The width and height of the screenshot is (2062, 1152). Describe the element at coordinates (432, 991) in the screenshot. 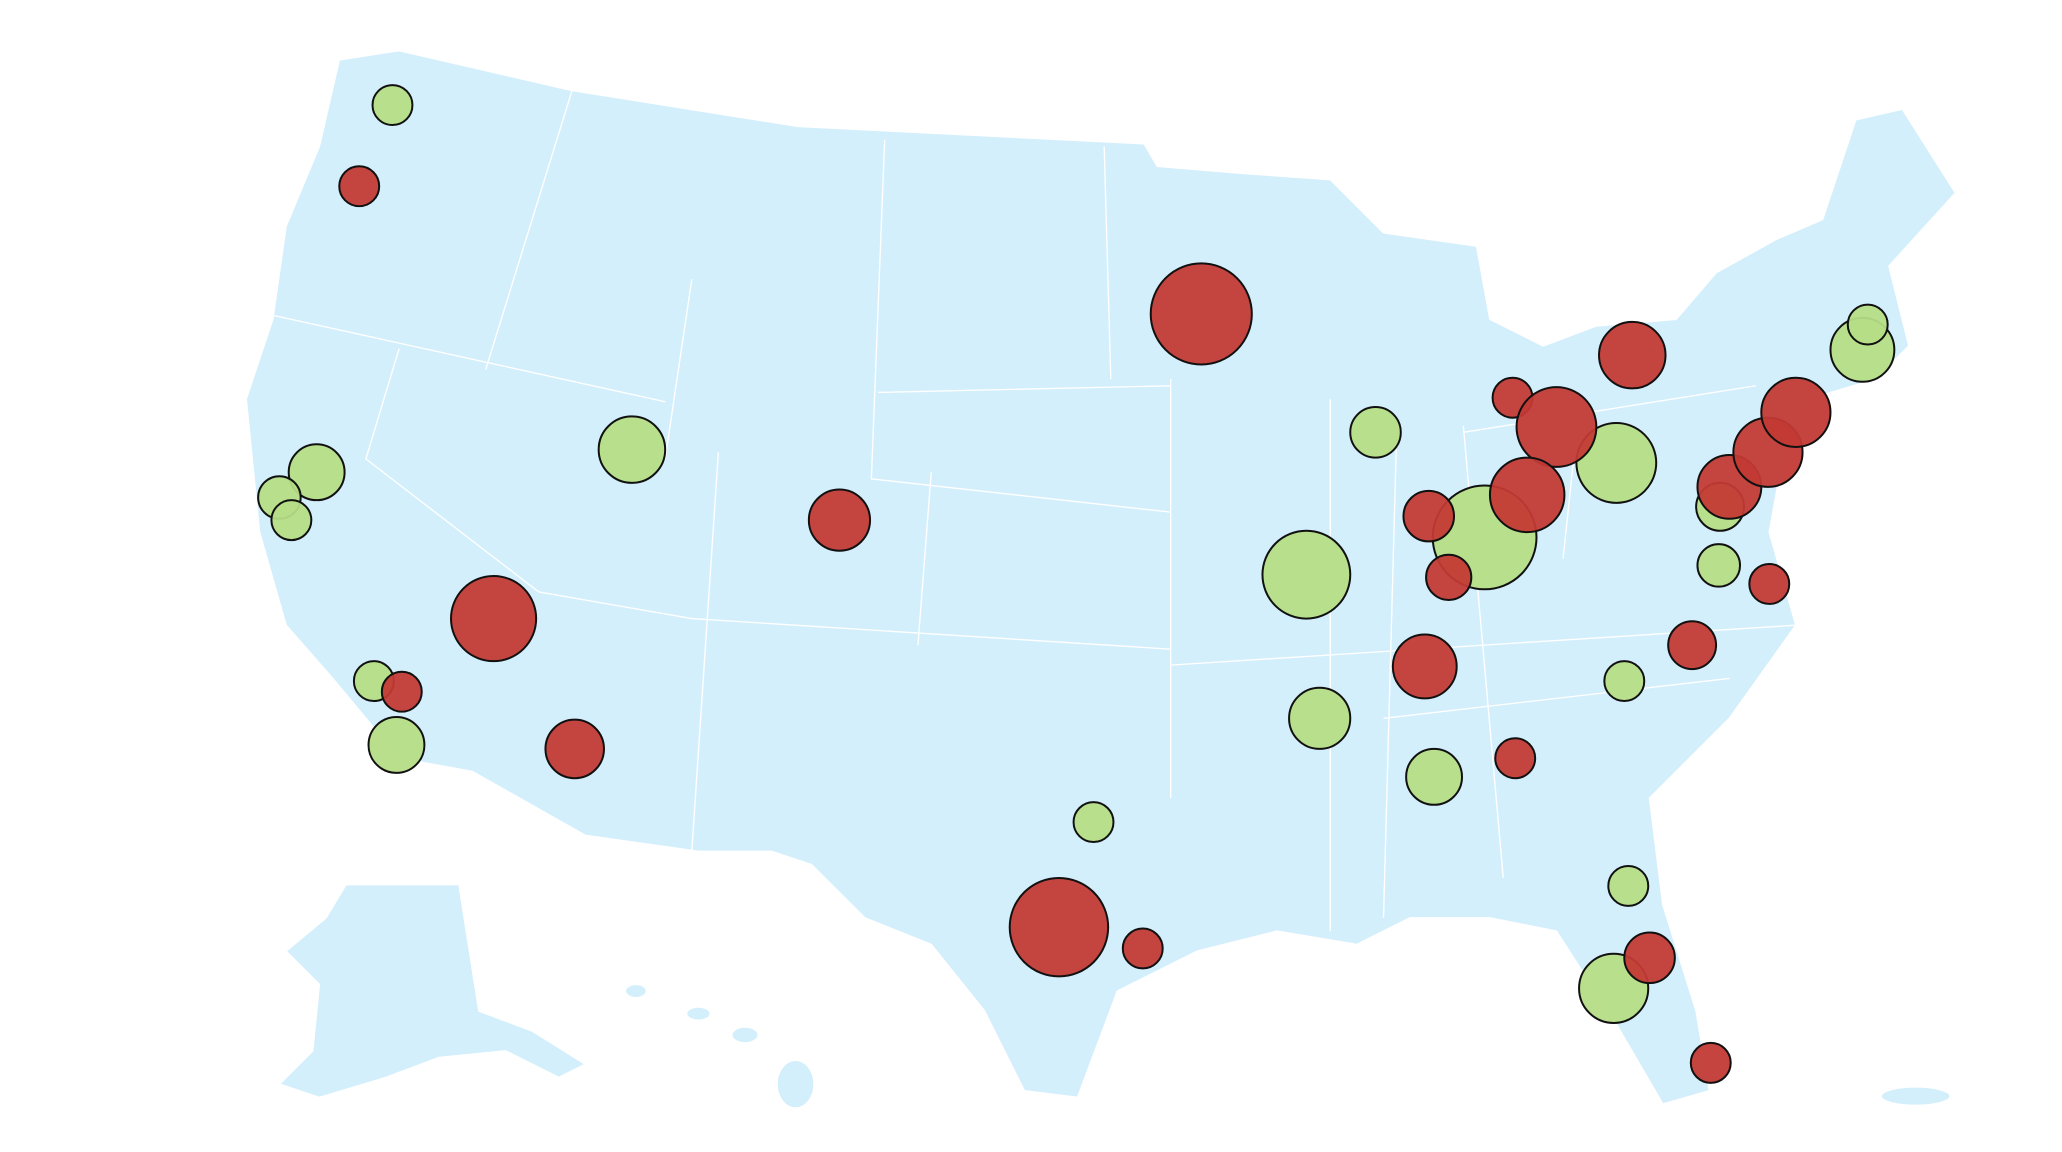

I see `alaska` at that location.